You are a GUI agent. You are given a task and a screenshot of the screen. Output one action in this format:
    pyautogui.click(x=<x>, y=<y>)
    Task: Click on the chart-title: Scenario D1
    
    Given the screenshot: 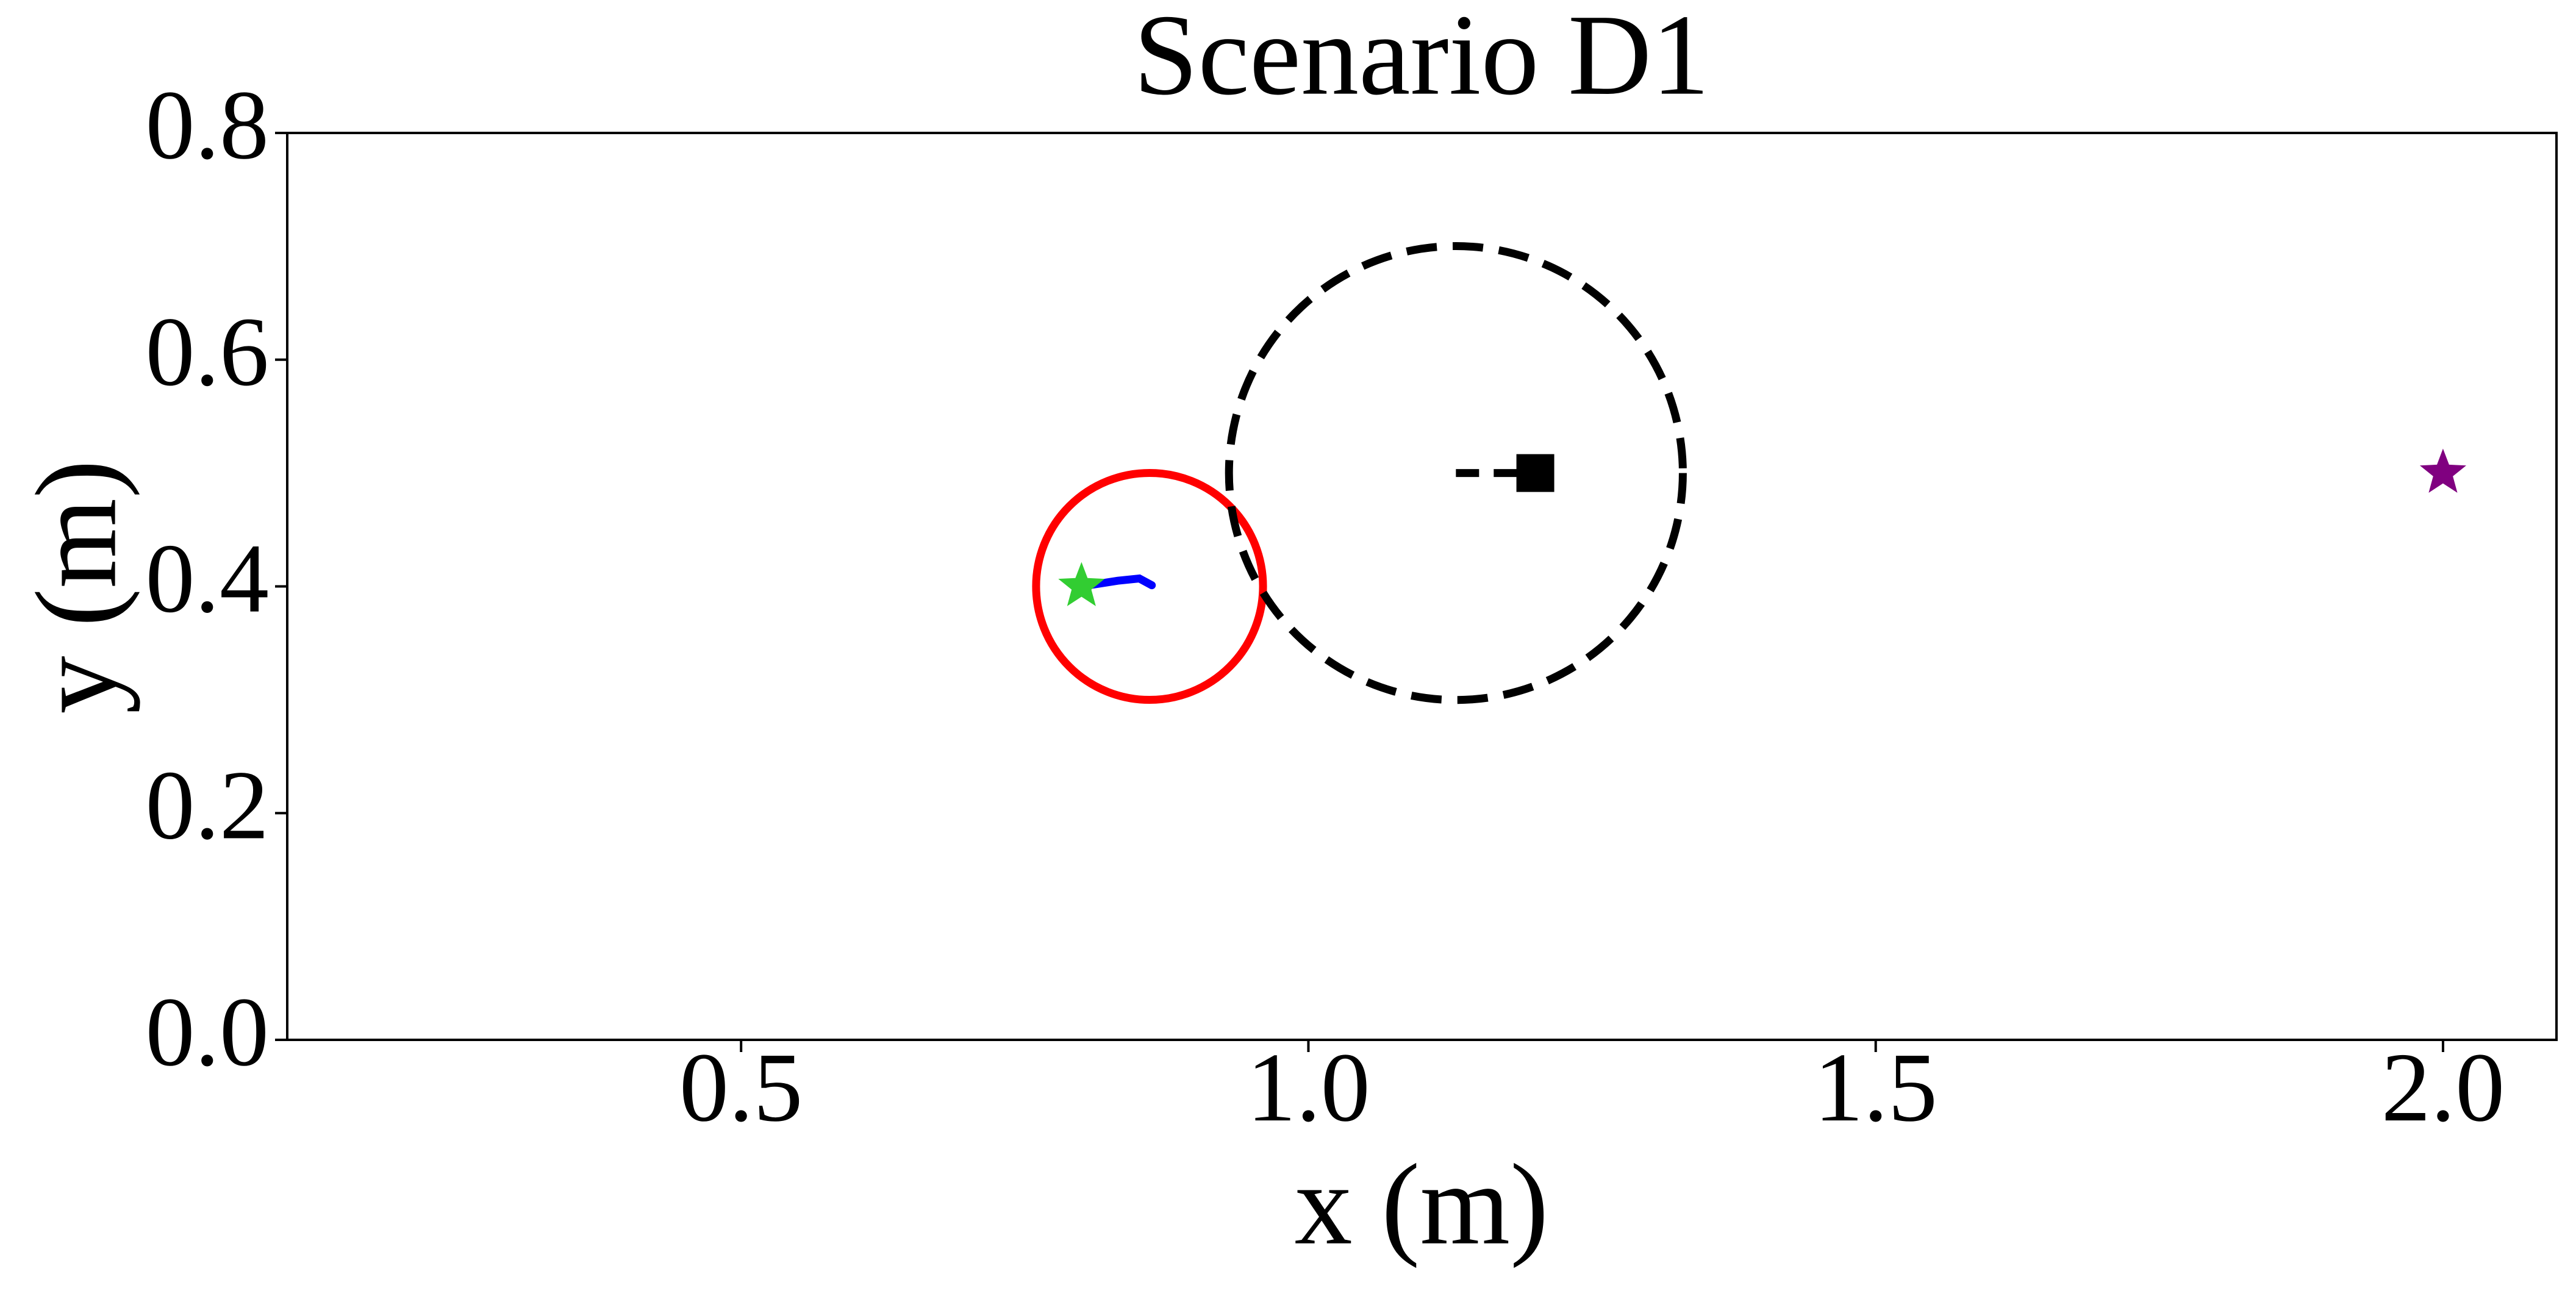 What is the action you would take?
    pyautogui.click(x=1421, y=60)
    